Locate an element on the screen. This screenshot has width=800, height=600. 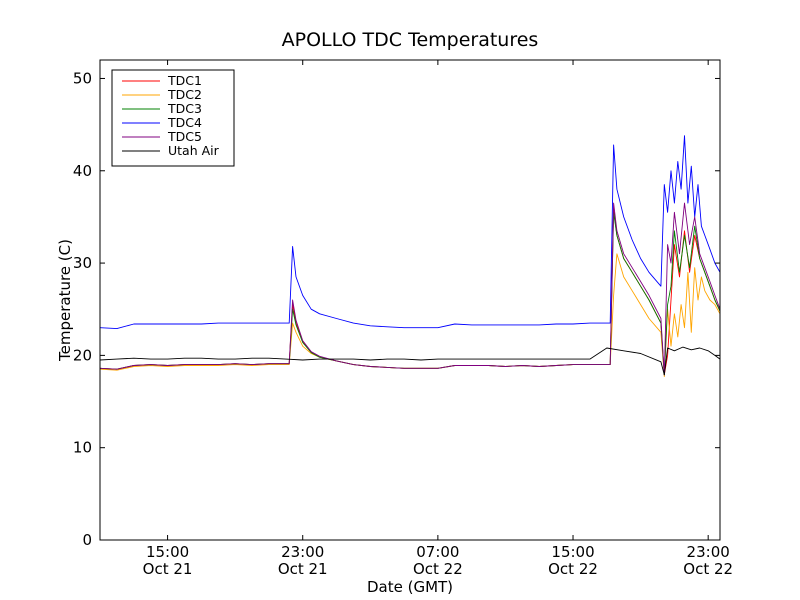
y-tick-label: 30 is located at coordinates (82, 263).